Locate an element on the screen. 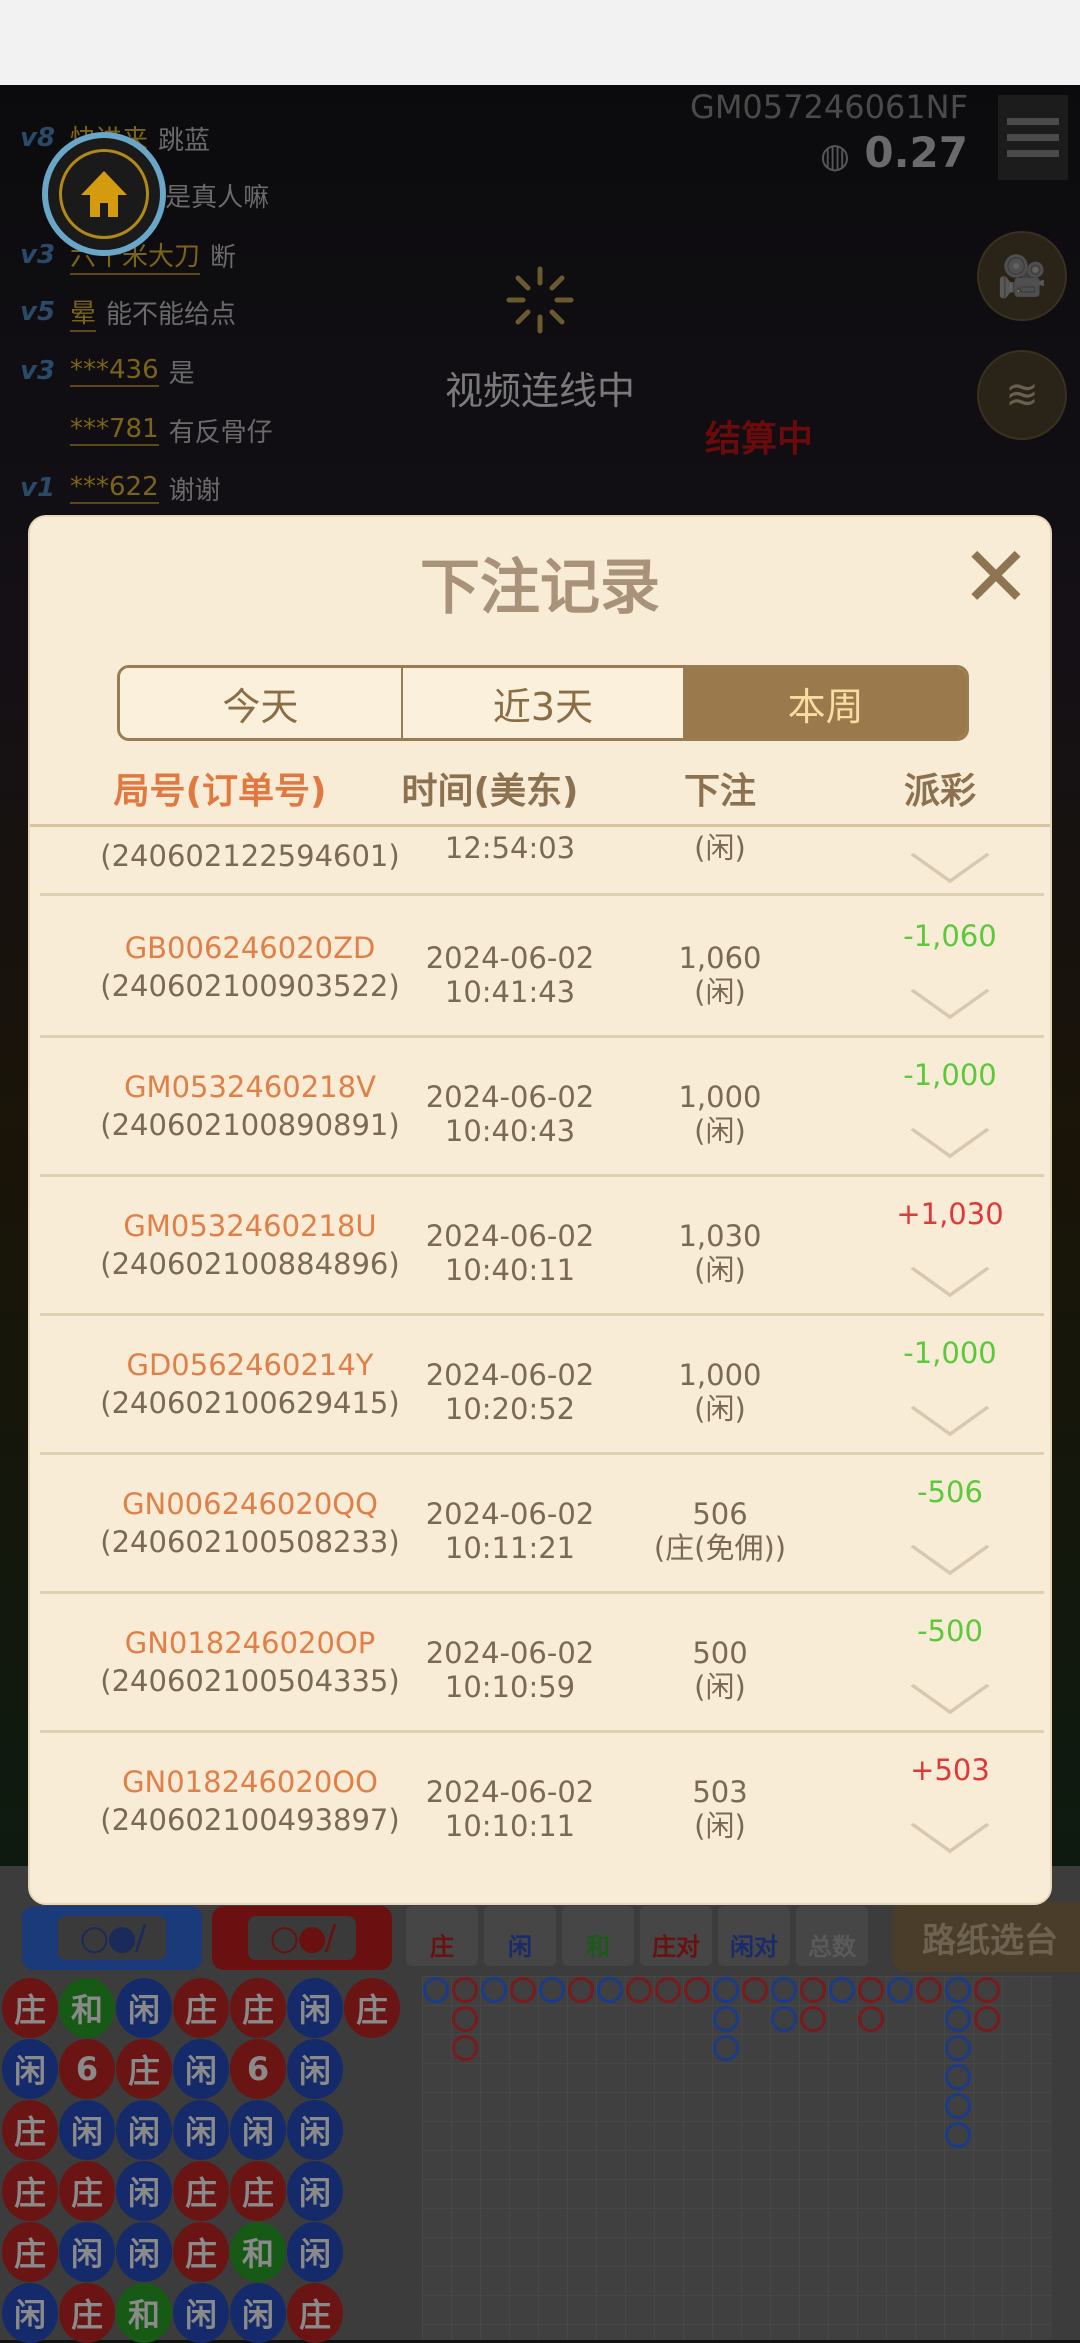 The height and width of the screenshot is (2343, 1080). menu-button is located at coordinates (1033, 137).